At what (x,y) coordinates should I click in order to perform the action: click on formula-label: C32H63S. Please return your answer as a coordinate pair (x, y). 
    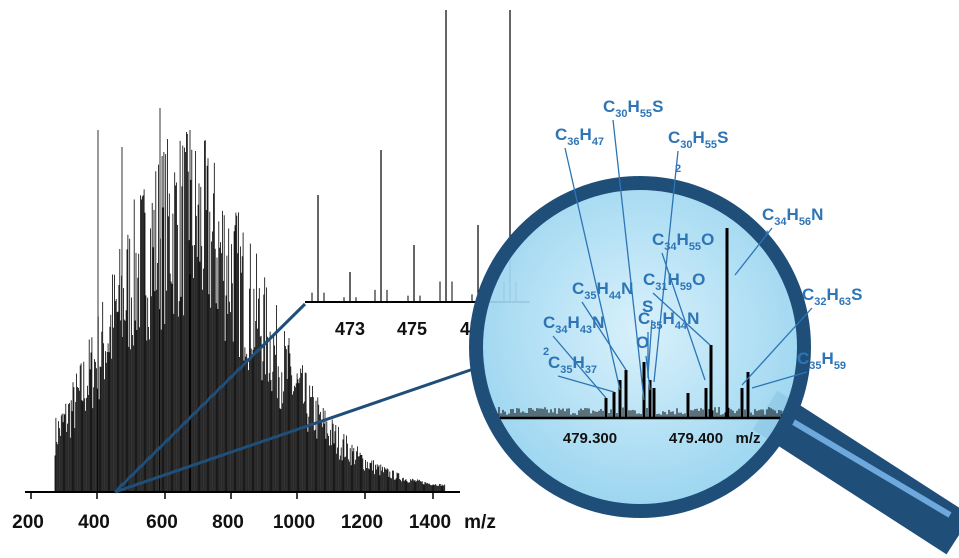
    Looking at the image, I should click on (832, 296).